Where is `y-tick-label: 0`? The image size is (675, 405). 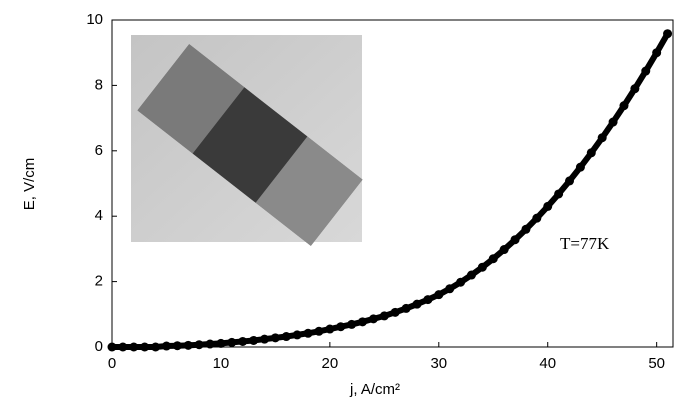
y-tick-label: 0 is located at coordinates (99, 346).